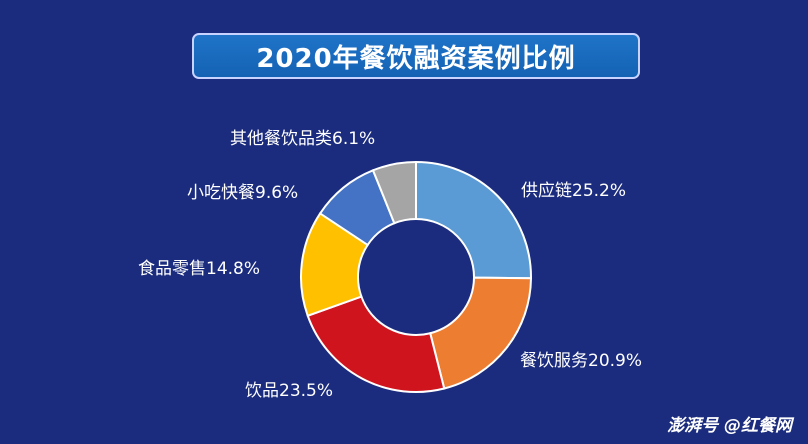 The width and height of the screenshot is (808, 444). I want to click on slice-label-0: 供应链25.2%, so click(573, 191).